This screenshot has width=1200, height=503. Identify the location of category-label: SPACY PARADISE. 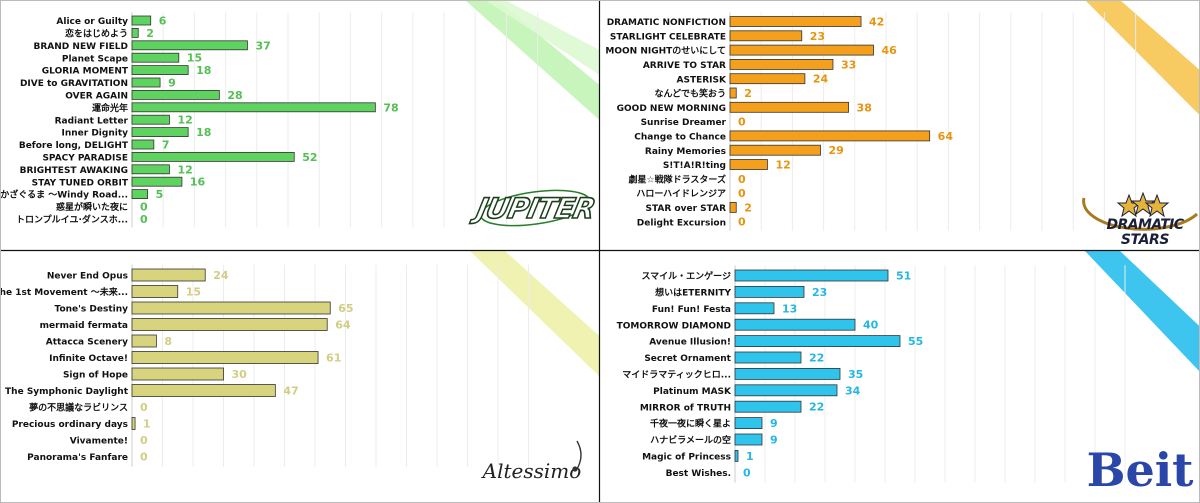
(85, 159).